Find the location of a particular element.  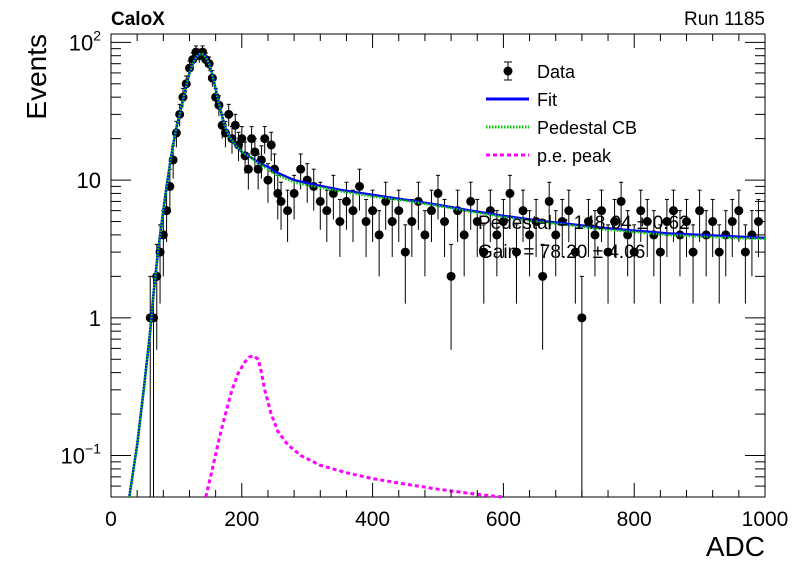

legend: Data Fit Pedestal CB p.e. peak is located at coordinates (561, 113).